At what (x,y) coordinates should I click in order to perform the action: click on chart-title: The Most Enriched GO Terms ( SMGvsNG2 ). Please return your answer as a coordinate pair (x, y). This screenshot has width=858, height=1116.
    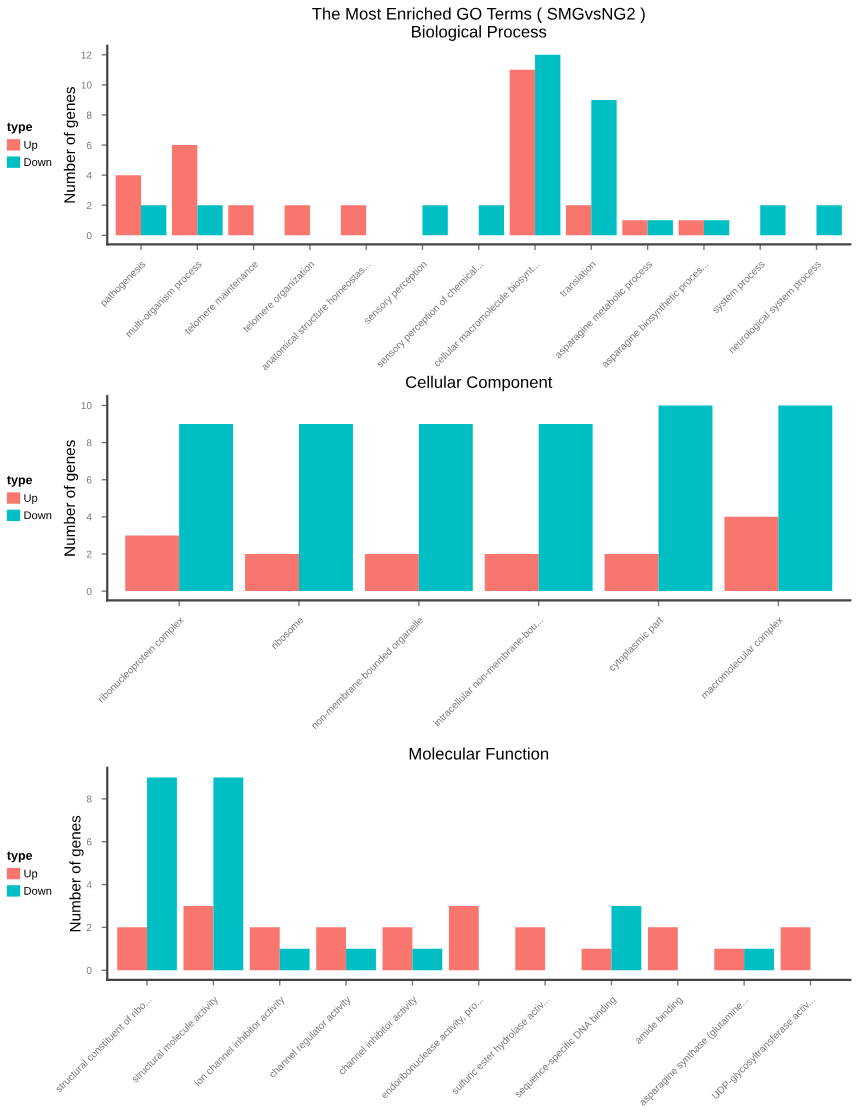
    Looking at the image, I should click on (478, 15).